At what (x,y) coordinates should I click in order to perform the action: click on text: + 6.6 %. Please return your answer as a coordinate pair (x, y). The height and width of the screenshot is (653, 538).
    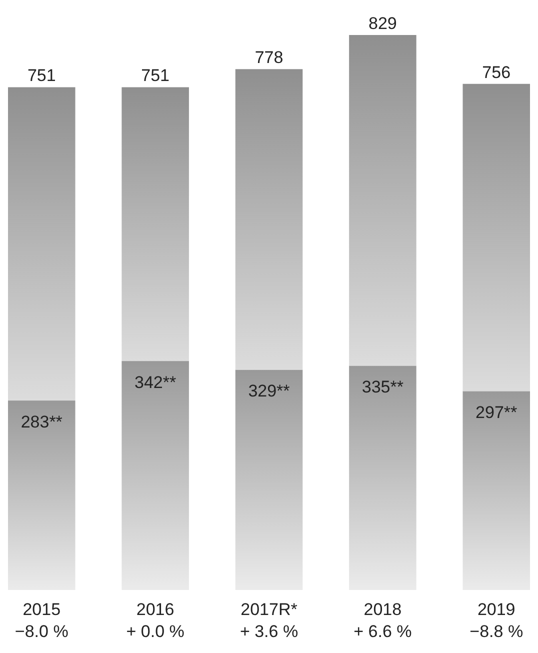
    Looking at the image, I should click on (383, 631).